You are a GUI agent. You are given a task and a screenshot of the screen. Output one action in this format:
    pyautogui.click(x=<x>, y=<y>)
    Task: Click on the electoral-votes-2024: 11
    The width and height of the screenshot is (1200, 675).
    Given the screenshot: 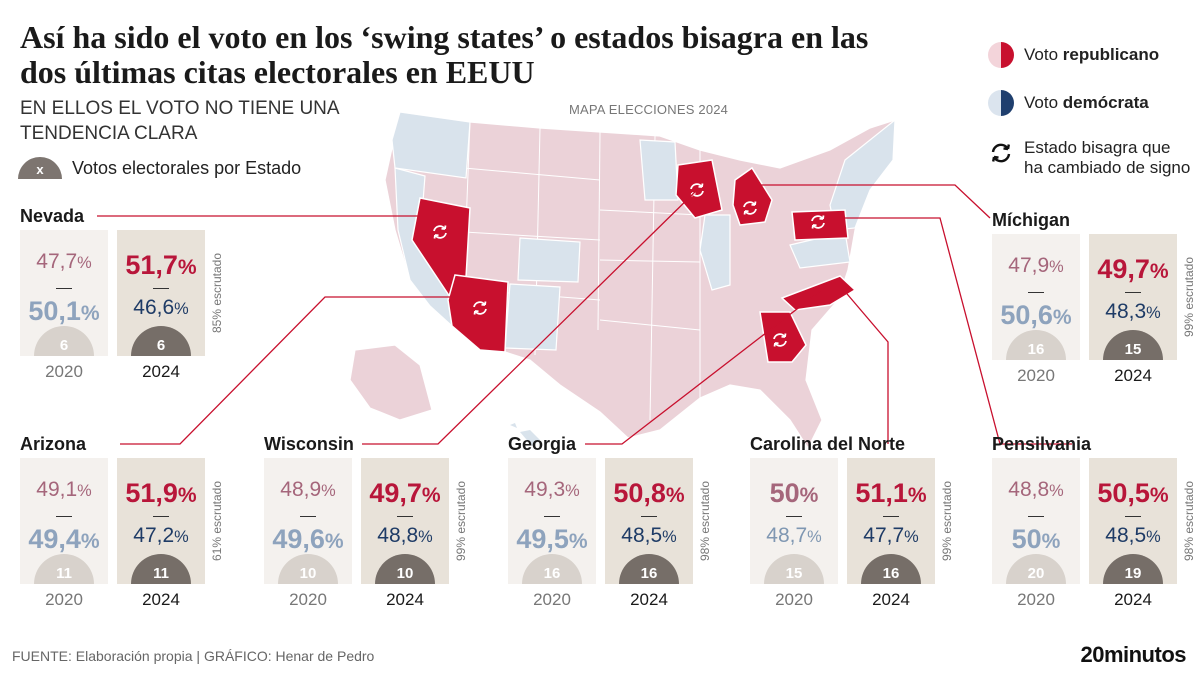 What is the action you would take?
    pyautogui.click(x=161, y=569)
    